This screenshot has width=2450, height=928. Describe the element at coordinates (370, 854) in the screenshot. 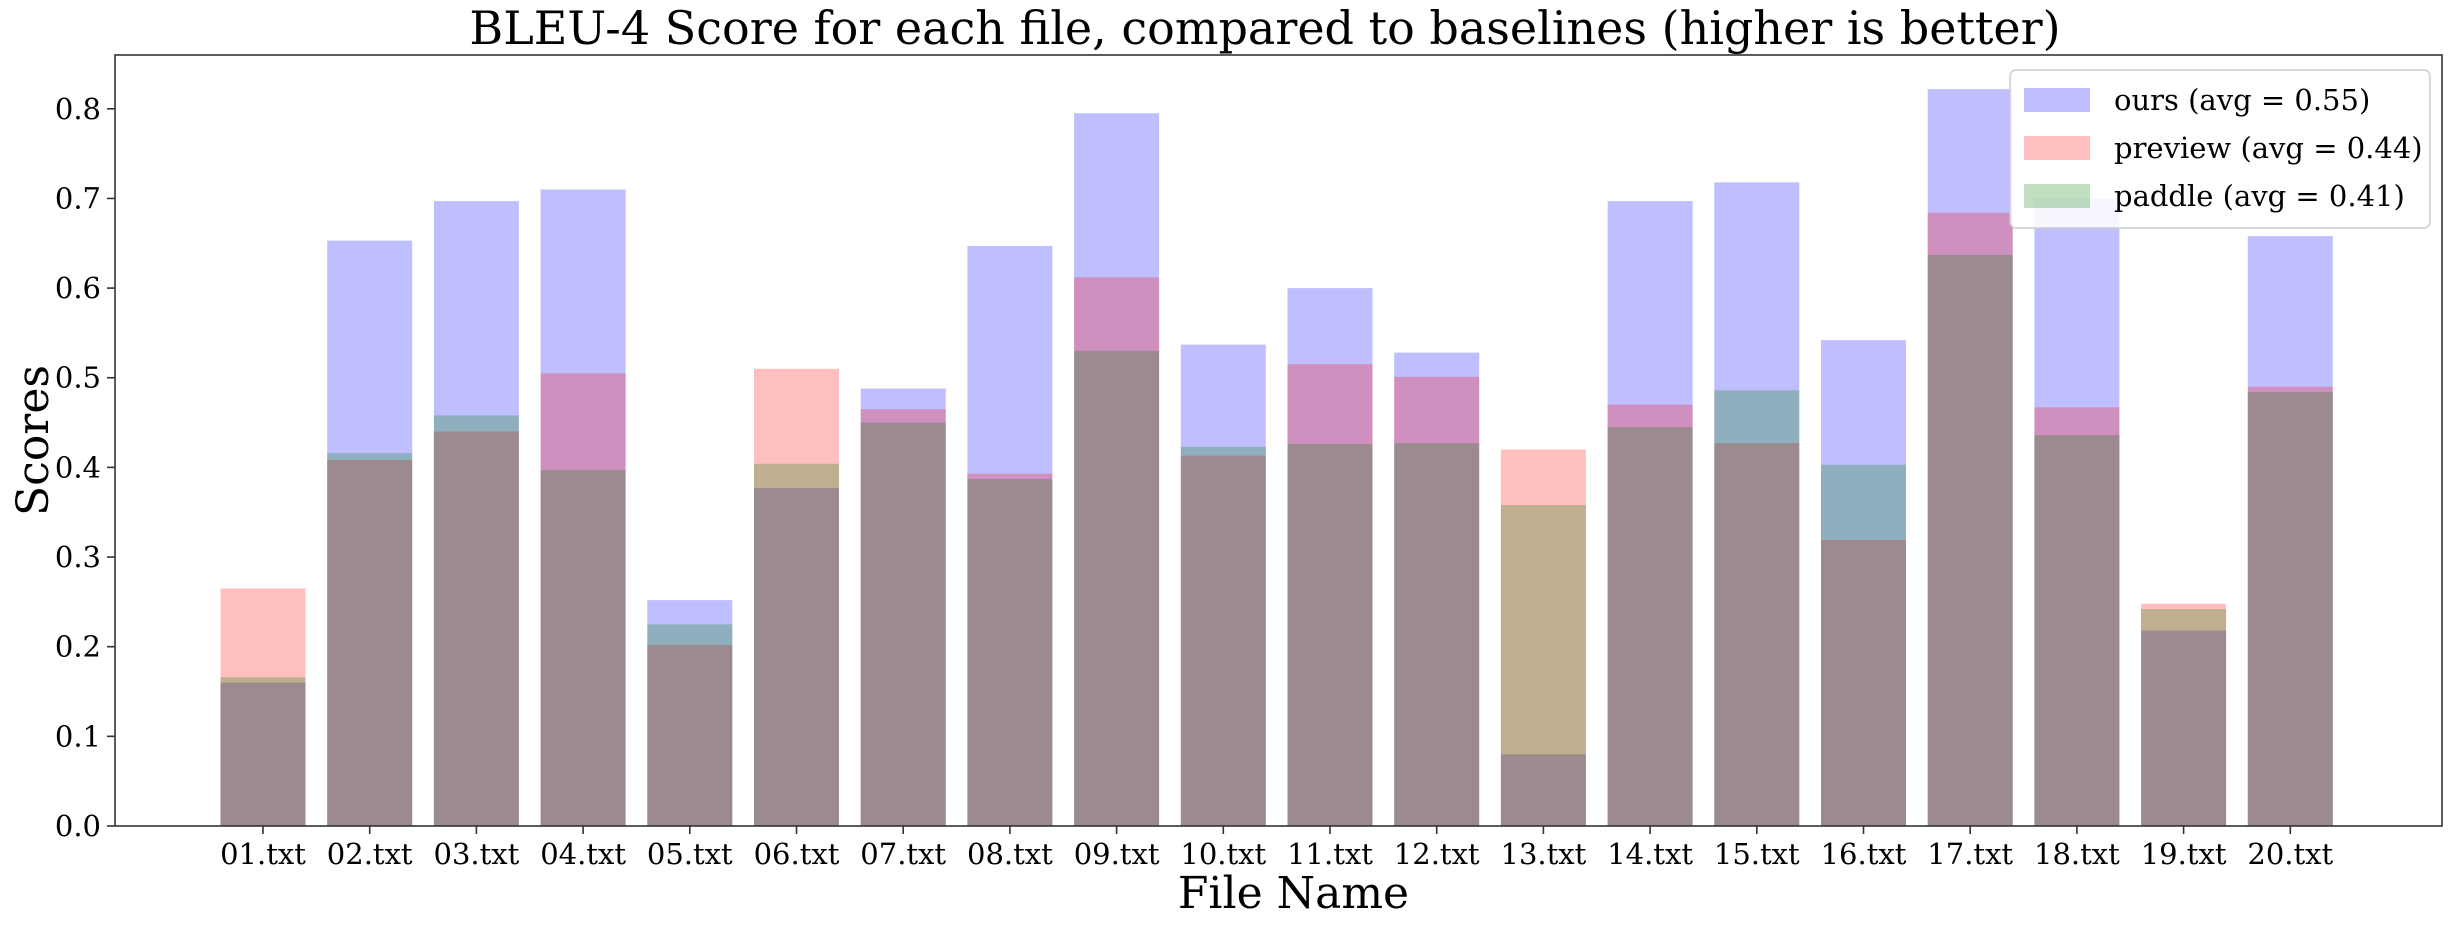

I see `x-tick-label: 02.txt` at that location.